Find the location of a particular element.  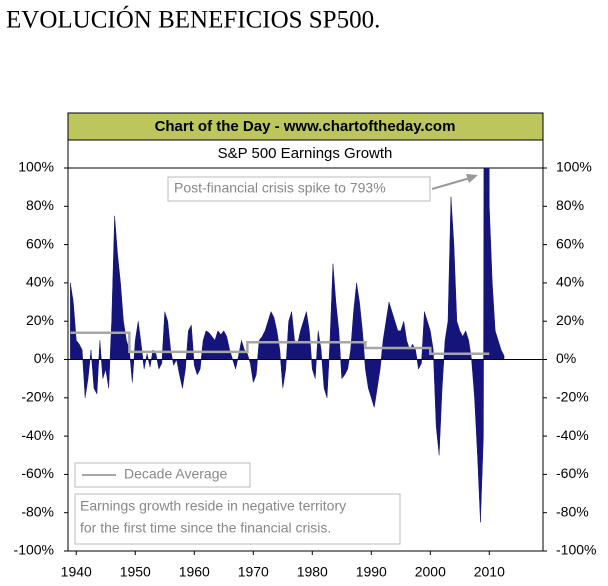

y2-tick-label: 20% is located at coordinates (570, 320).